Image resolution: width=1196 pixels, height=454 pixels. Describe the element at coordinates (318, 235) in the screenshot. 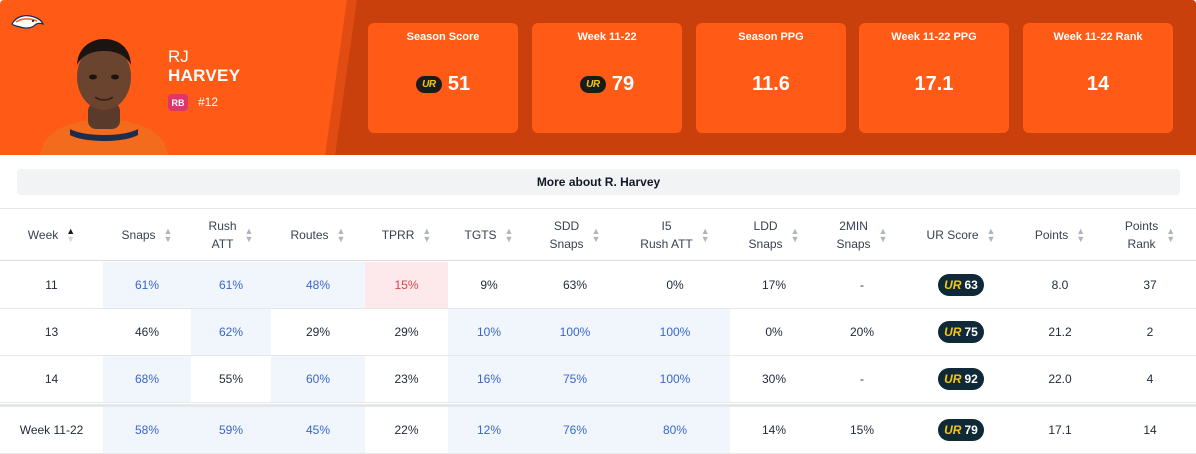

I see `column-header-routes: Routes ▲ ▼` at that location.